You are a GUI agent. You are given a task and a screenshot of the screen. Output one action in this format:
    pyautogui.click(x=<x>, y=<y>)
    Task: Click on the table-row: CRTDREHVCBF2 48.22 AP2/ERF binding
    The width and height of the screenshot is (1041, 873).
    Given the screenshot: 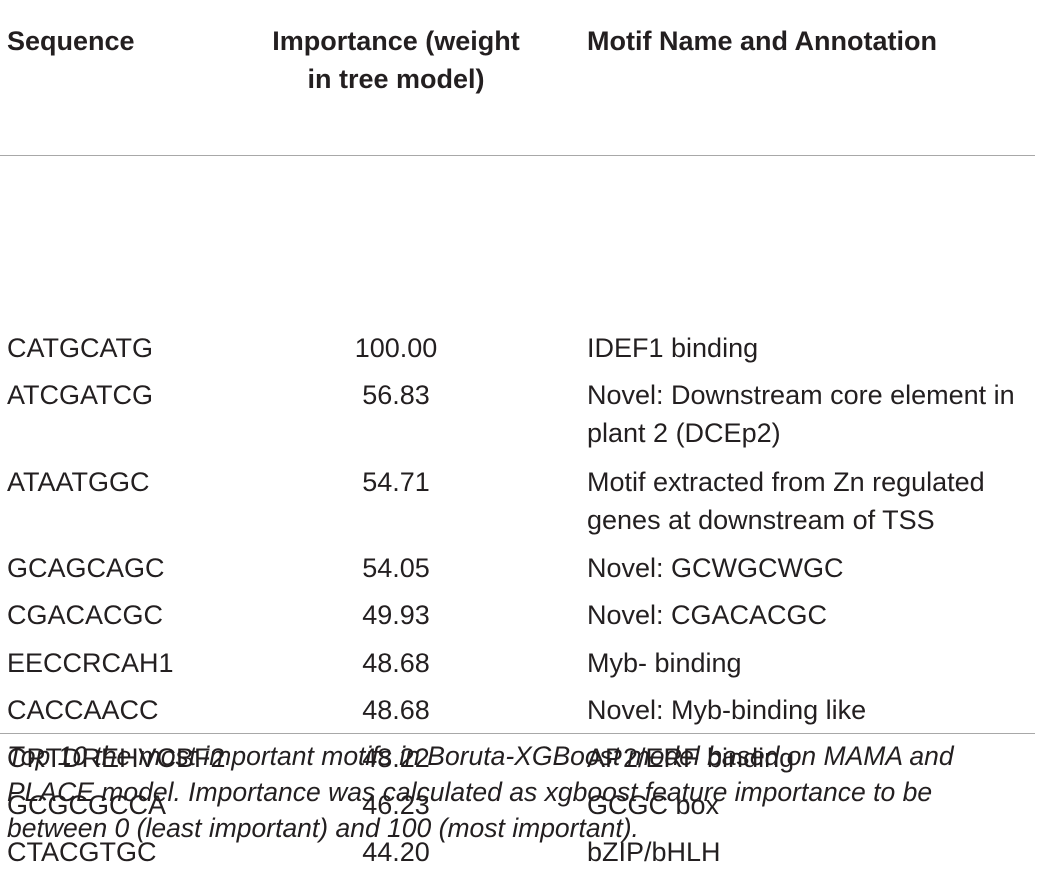 What is the action you would take?
    pyautogui.click(x=517, y=759)
    